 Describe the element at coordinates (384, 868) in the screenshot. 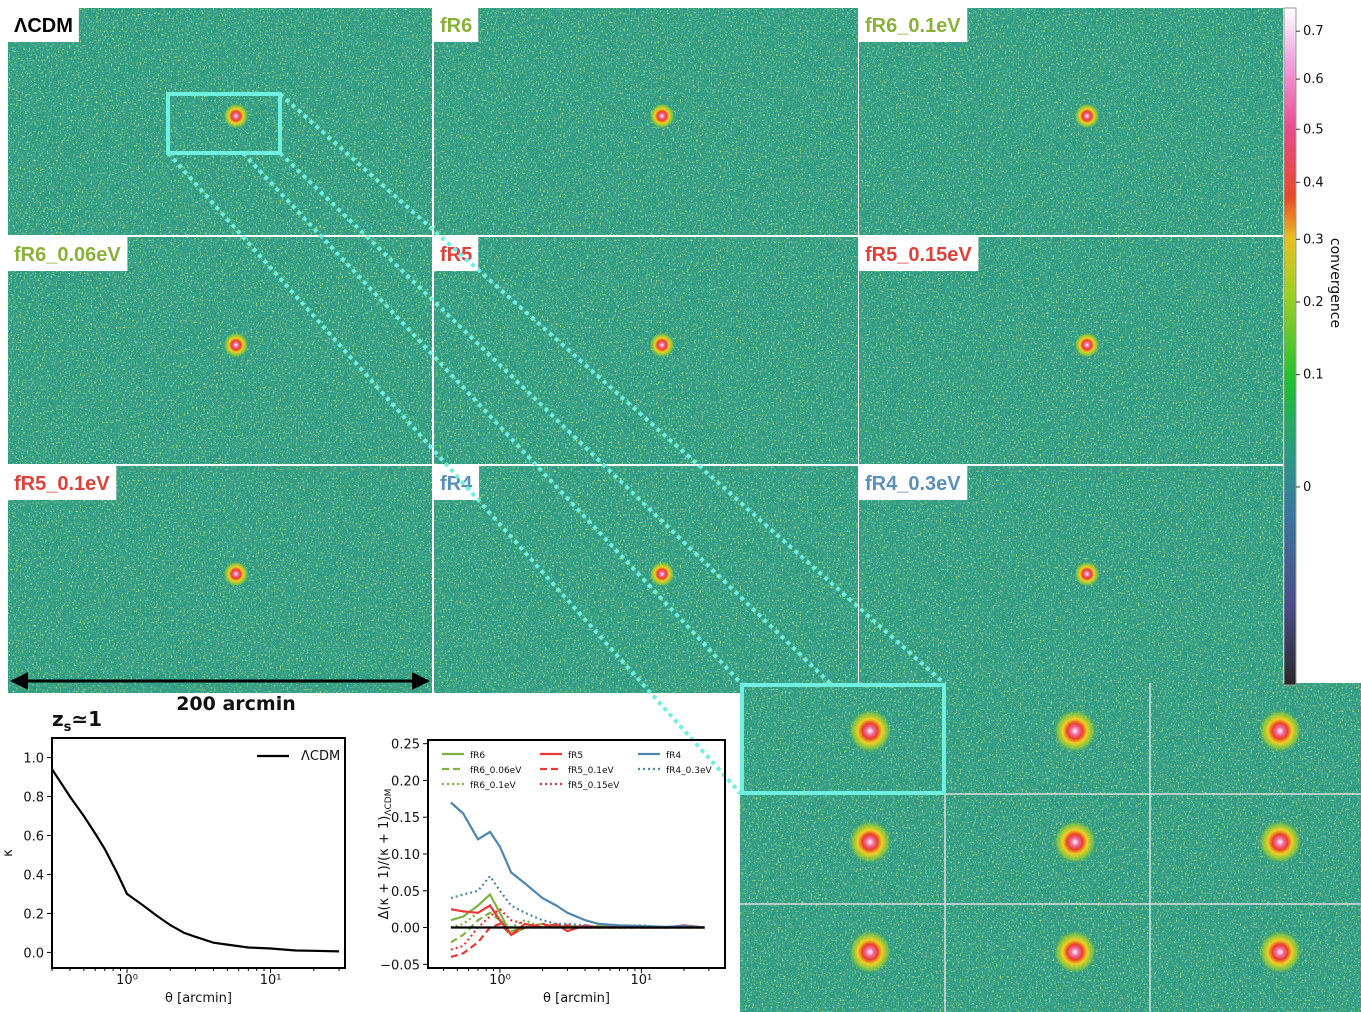

I see `y-axis-label-text: Δ(κ + 1)/(κ + 1)` at that location.